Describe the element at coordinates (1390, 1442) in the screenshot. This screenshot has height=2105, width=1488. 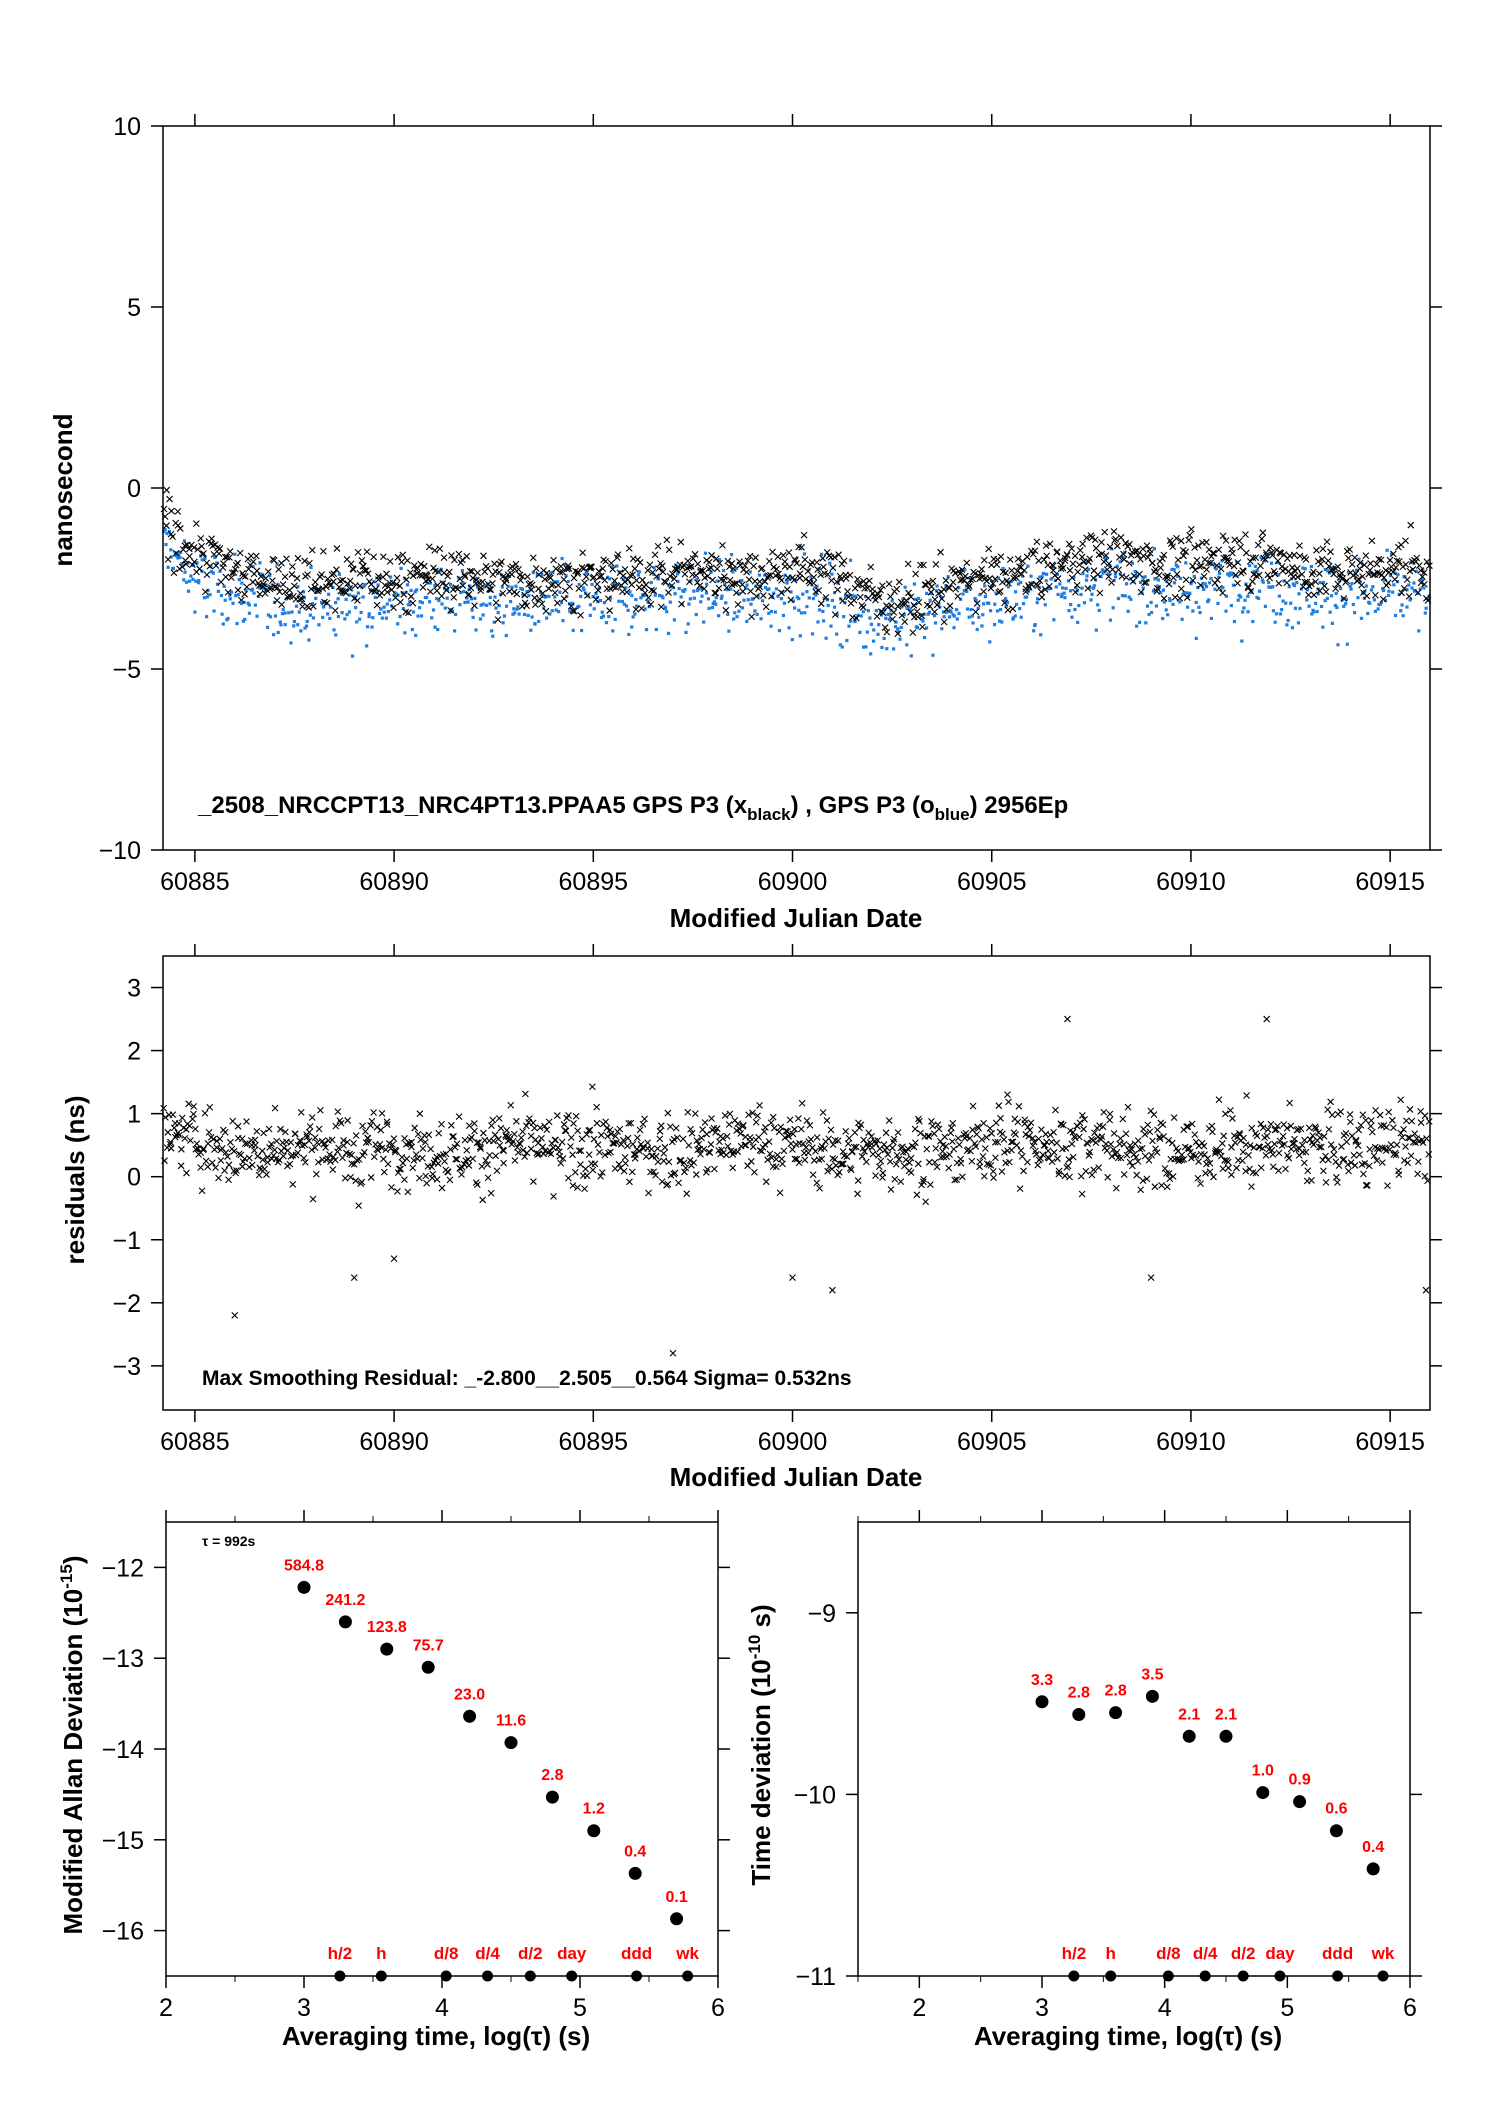
I see `x-tick-label: 60915` at that location.